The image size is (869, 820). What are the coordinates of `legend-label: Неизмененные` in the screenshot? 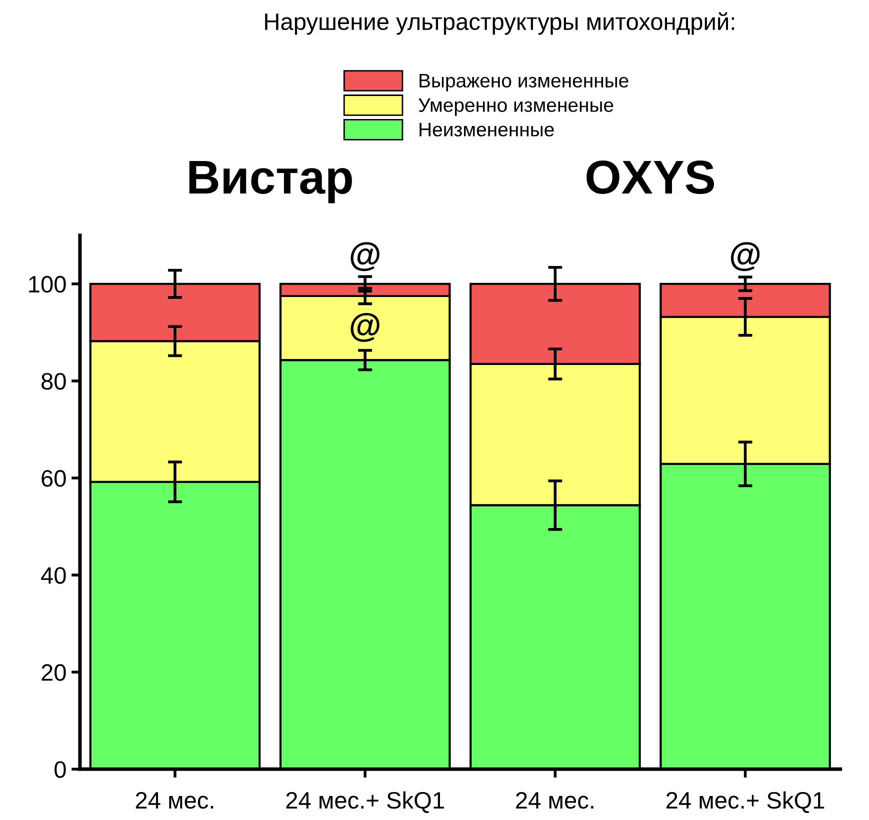 It's located at (487, 129).